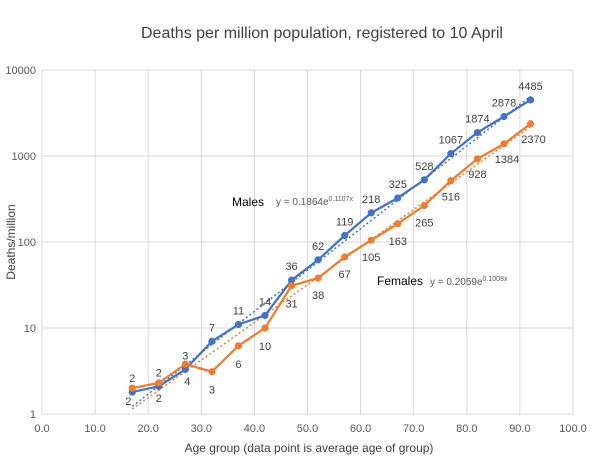 The image size is (600, 461). I want to click on females-data-label: 4, so click(187, 382).